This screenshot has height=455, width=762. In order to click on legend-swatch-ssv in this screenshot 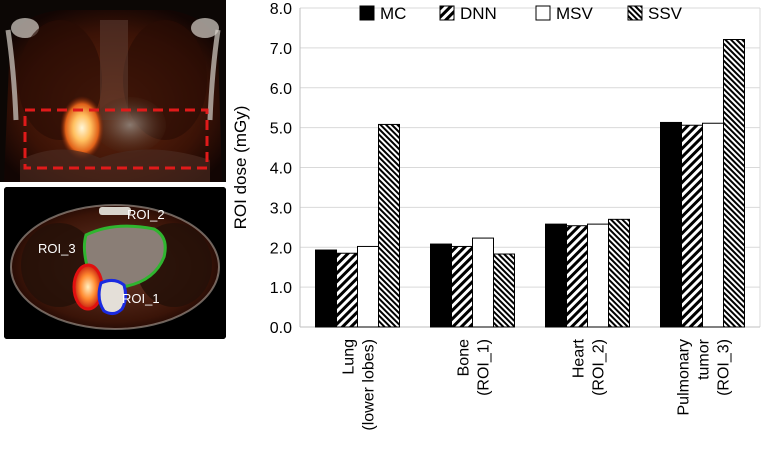, I will do `click(635, 13)`.